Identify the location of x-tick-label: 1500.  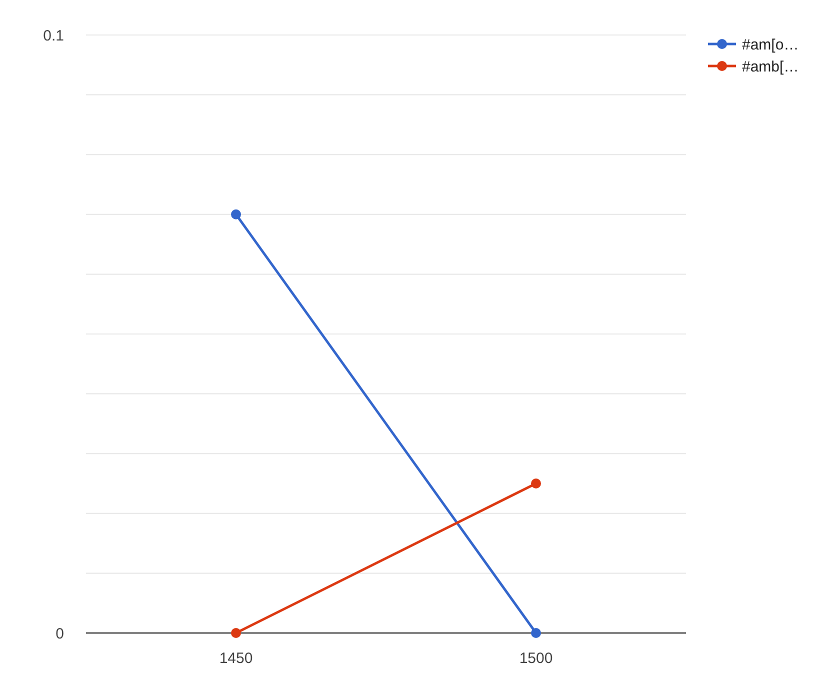
(536, 658).